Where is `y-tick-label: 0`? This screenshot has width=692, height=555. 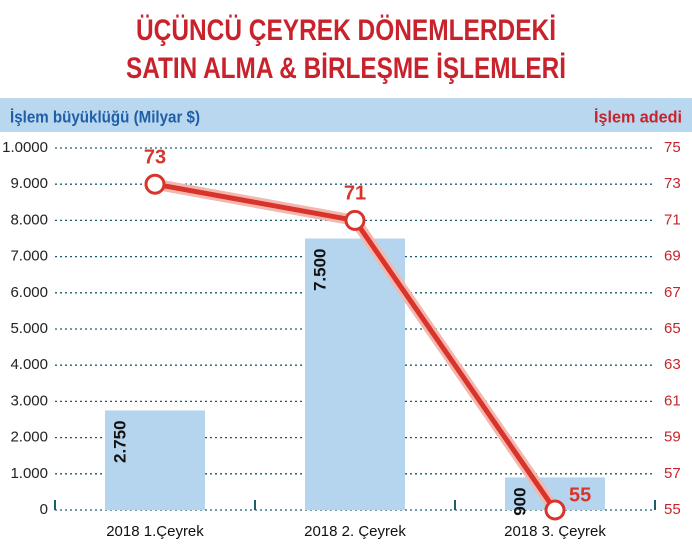 y-tick-label: 0 is located at coordinates (44, 509).